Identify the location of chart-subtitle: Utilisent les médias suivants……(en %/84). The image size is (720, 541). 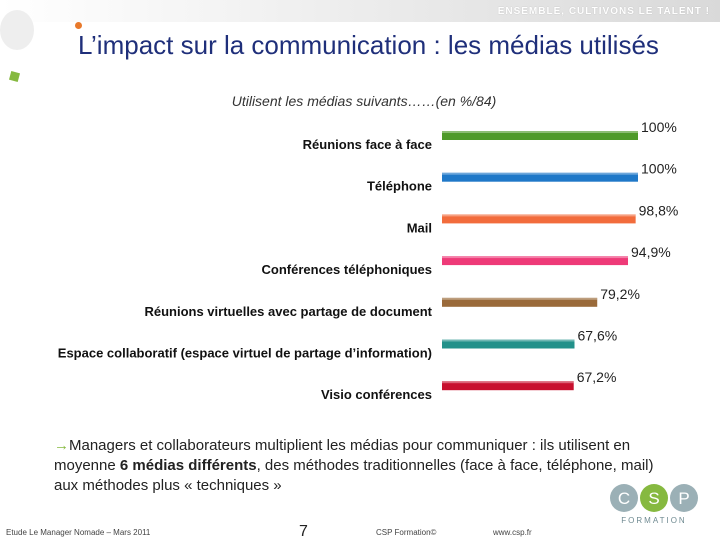
(360, 101).